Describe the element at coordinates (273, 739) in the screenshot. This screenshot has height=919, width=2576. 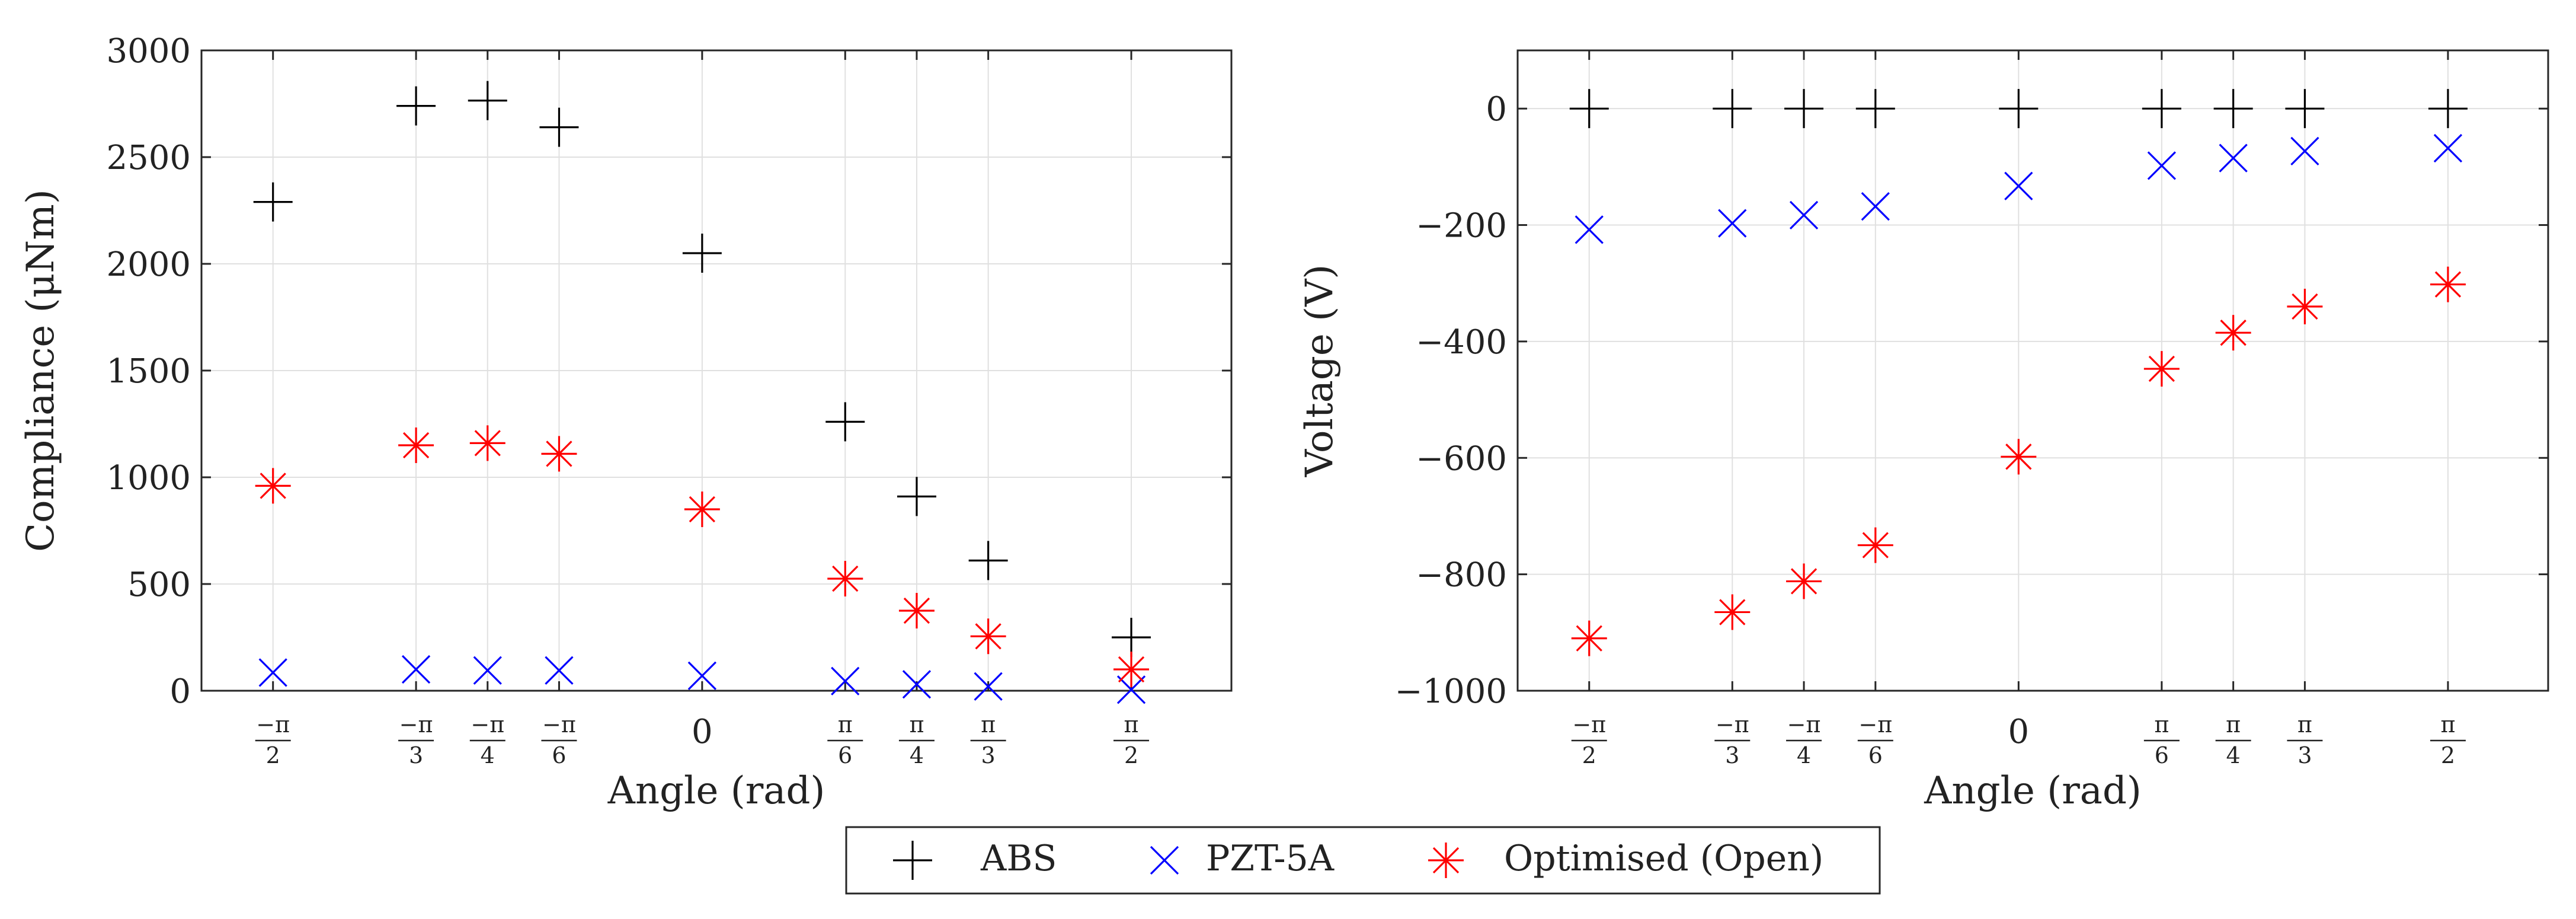
I see `x-tick-label: −π 2` at that location.